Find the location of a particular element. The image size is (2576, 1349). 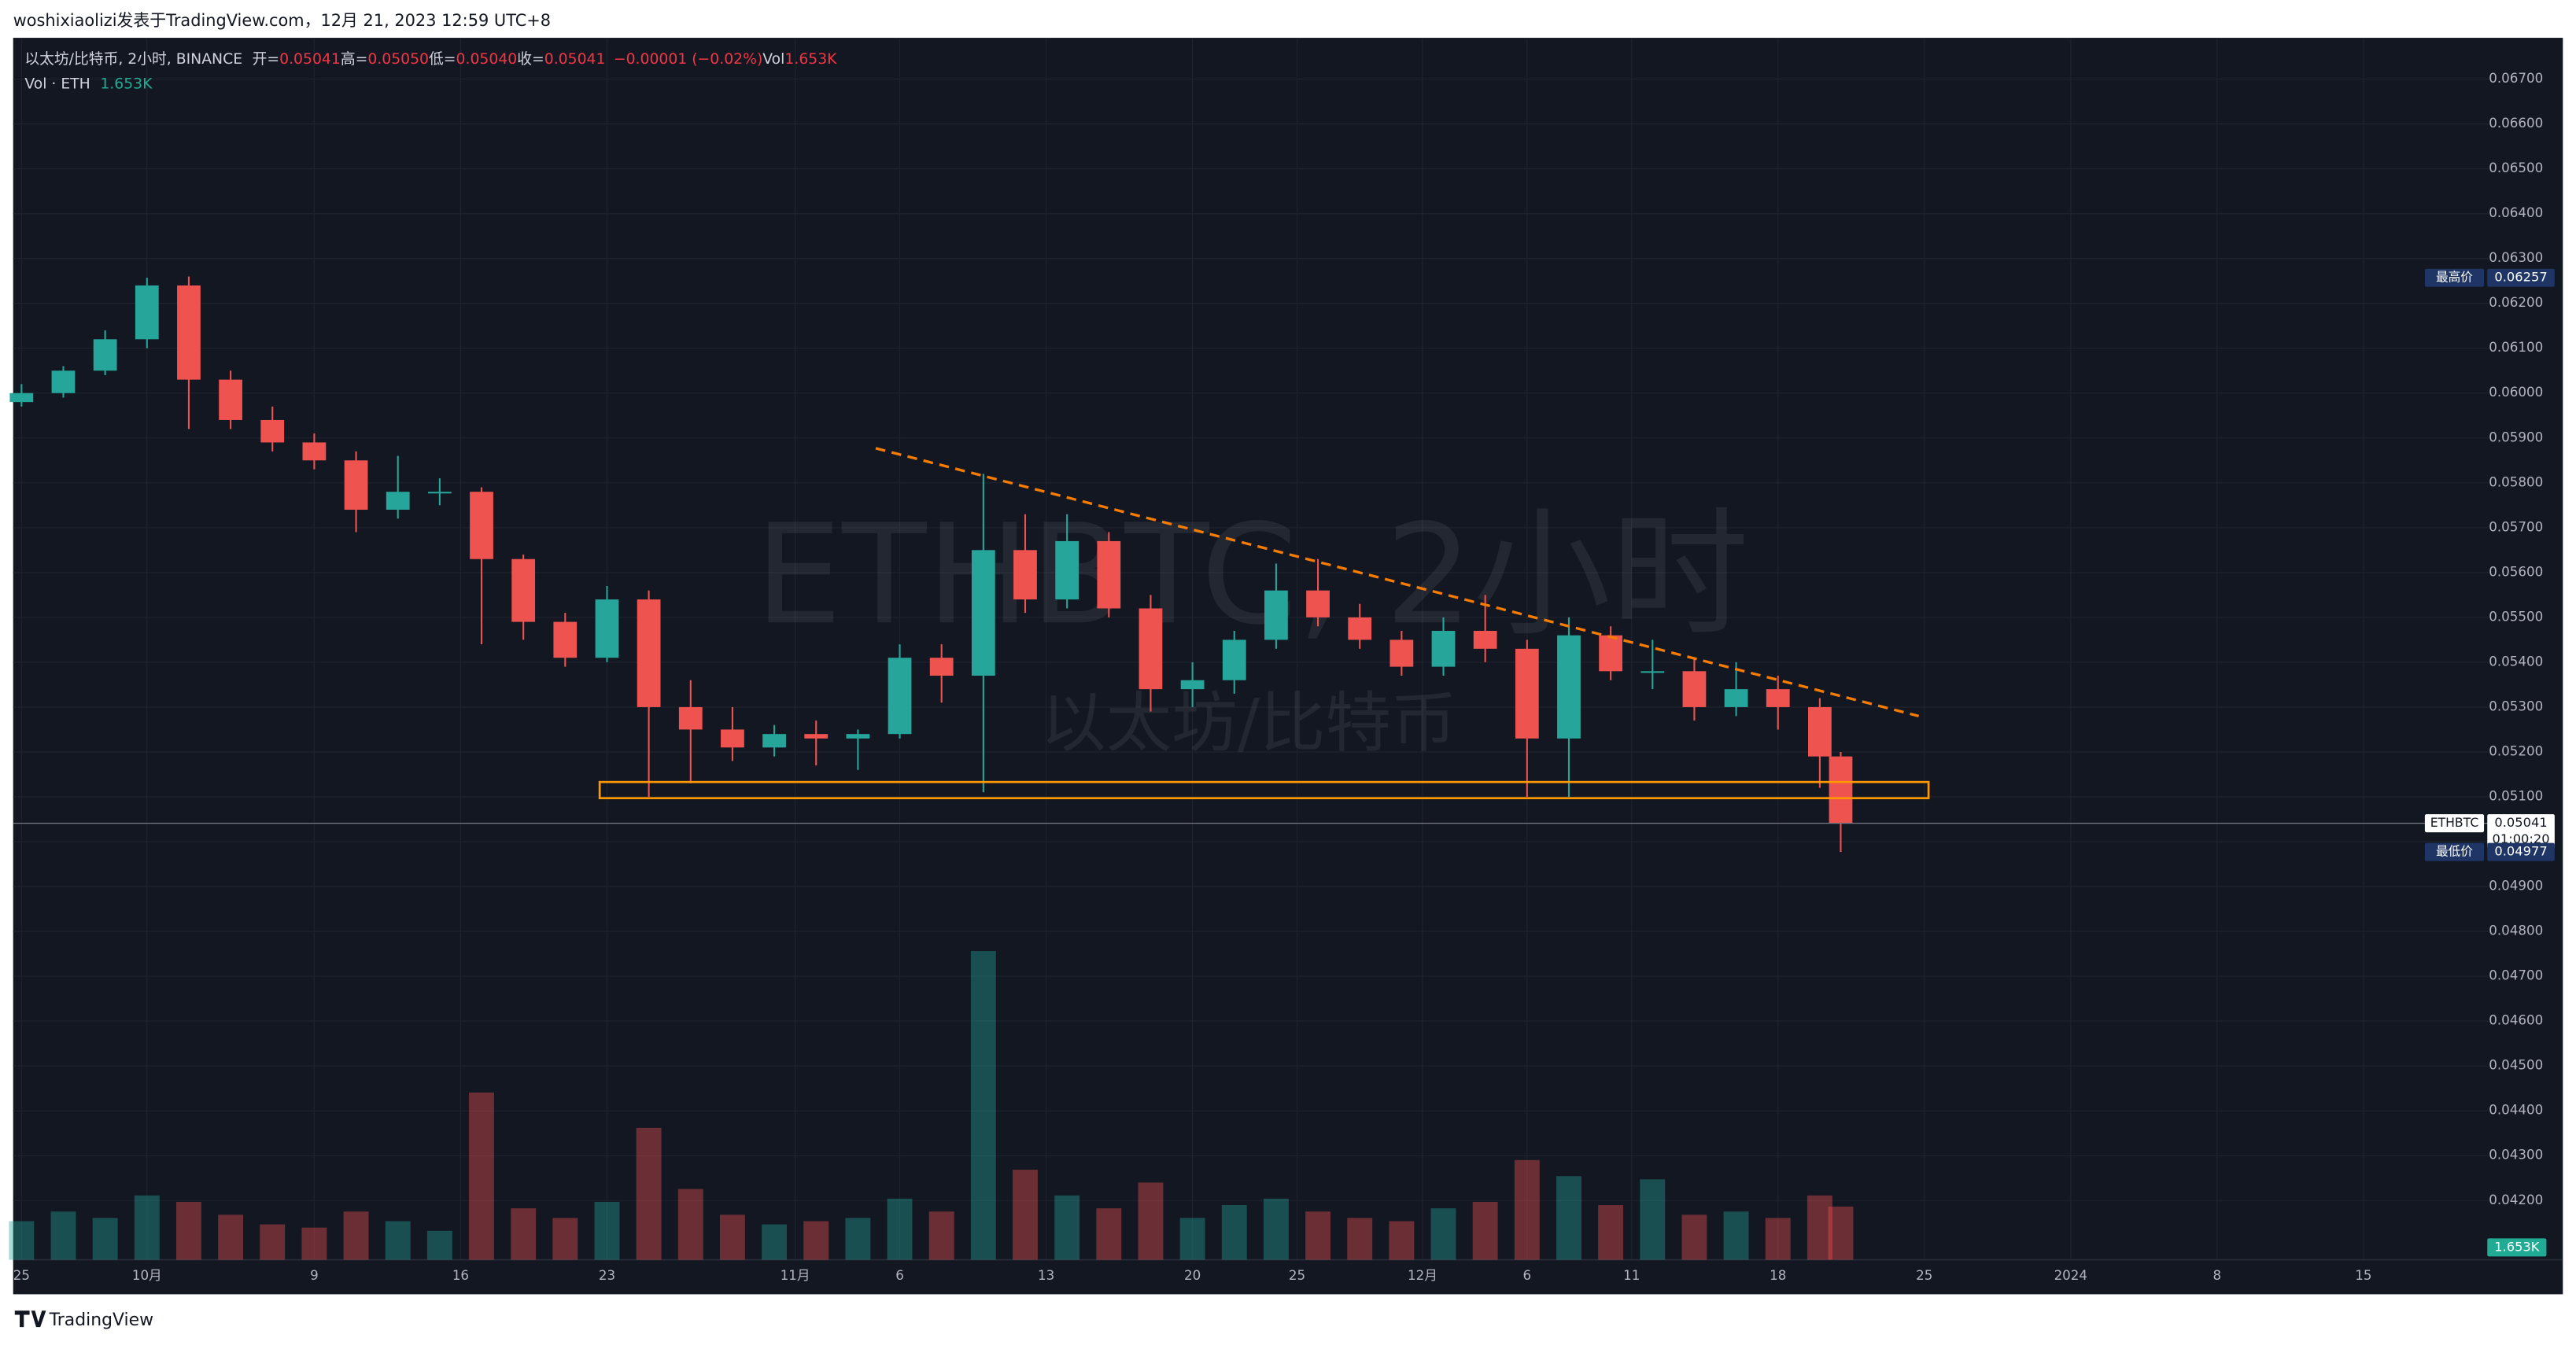

volume-tag: 1.653K is located at coordinates (2518, 1246).